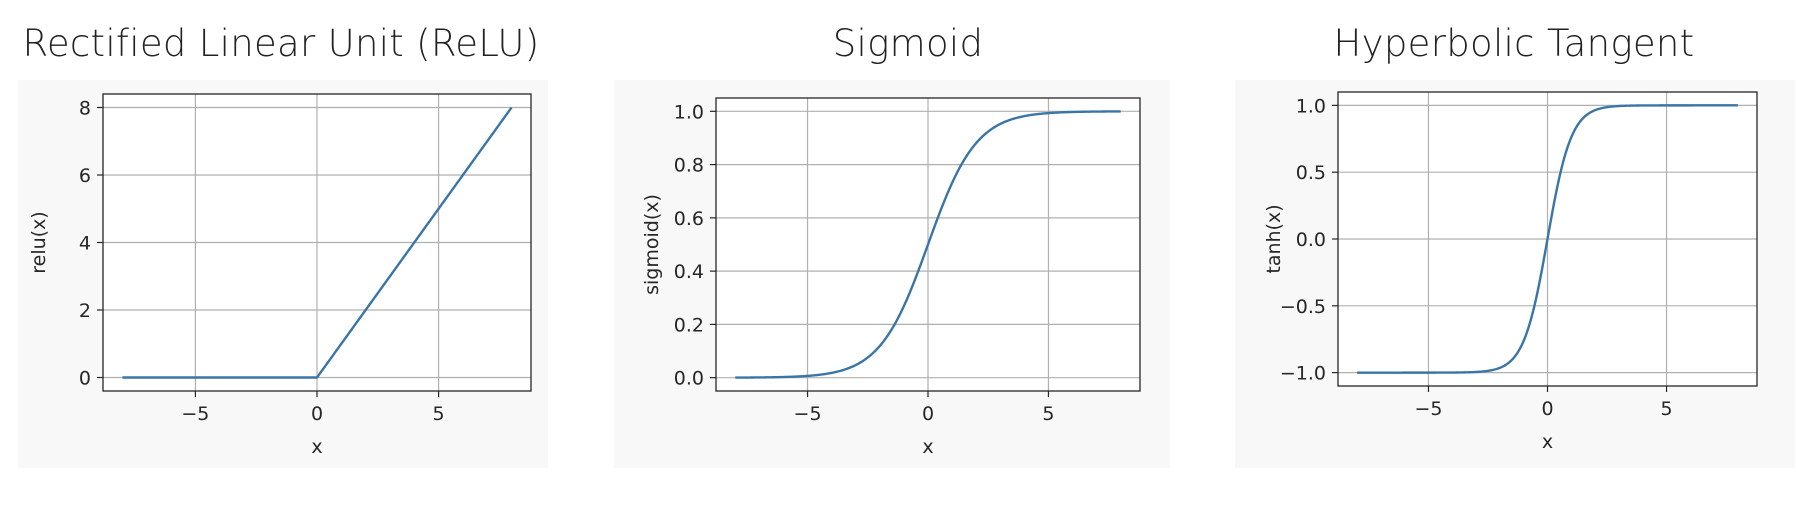 The image size is (1796, 530). I want to click on relu-y-tick-label: 0, so click(85, 379).